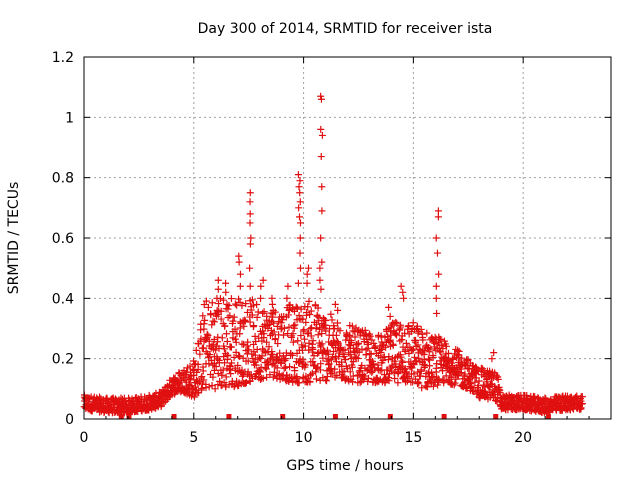  Describe the element at coordinates (63, 239) in the screenshot. I see `y-tick-labels: 0 0.2 0.4 0.6 0.8 1 1.2` at that location.